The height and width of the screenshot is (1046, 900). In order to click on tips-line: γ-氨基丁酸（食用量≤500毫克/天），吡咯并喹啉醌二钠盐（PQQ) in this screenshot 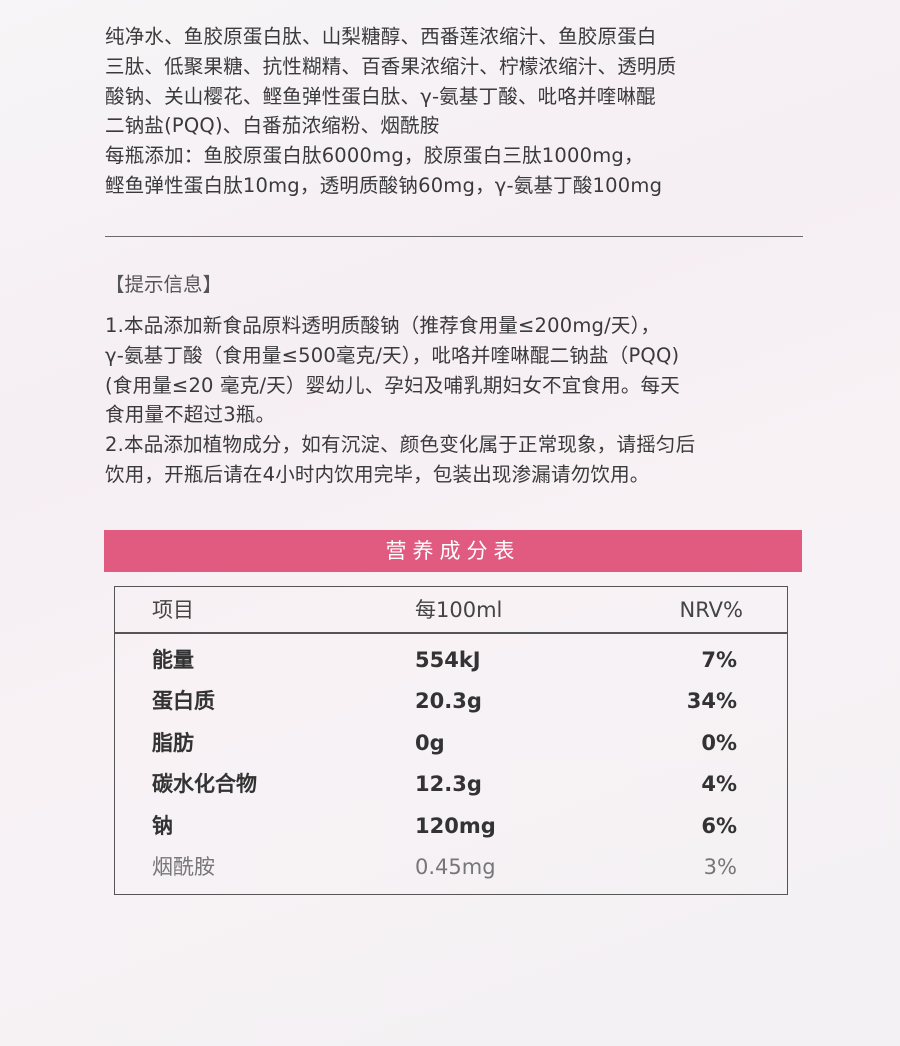, I will do `click(392, 355)`.